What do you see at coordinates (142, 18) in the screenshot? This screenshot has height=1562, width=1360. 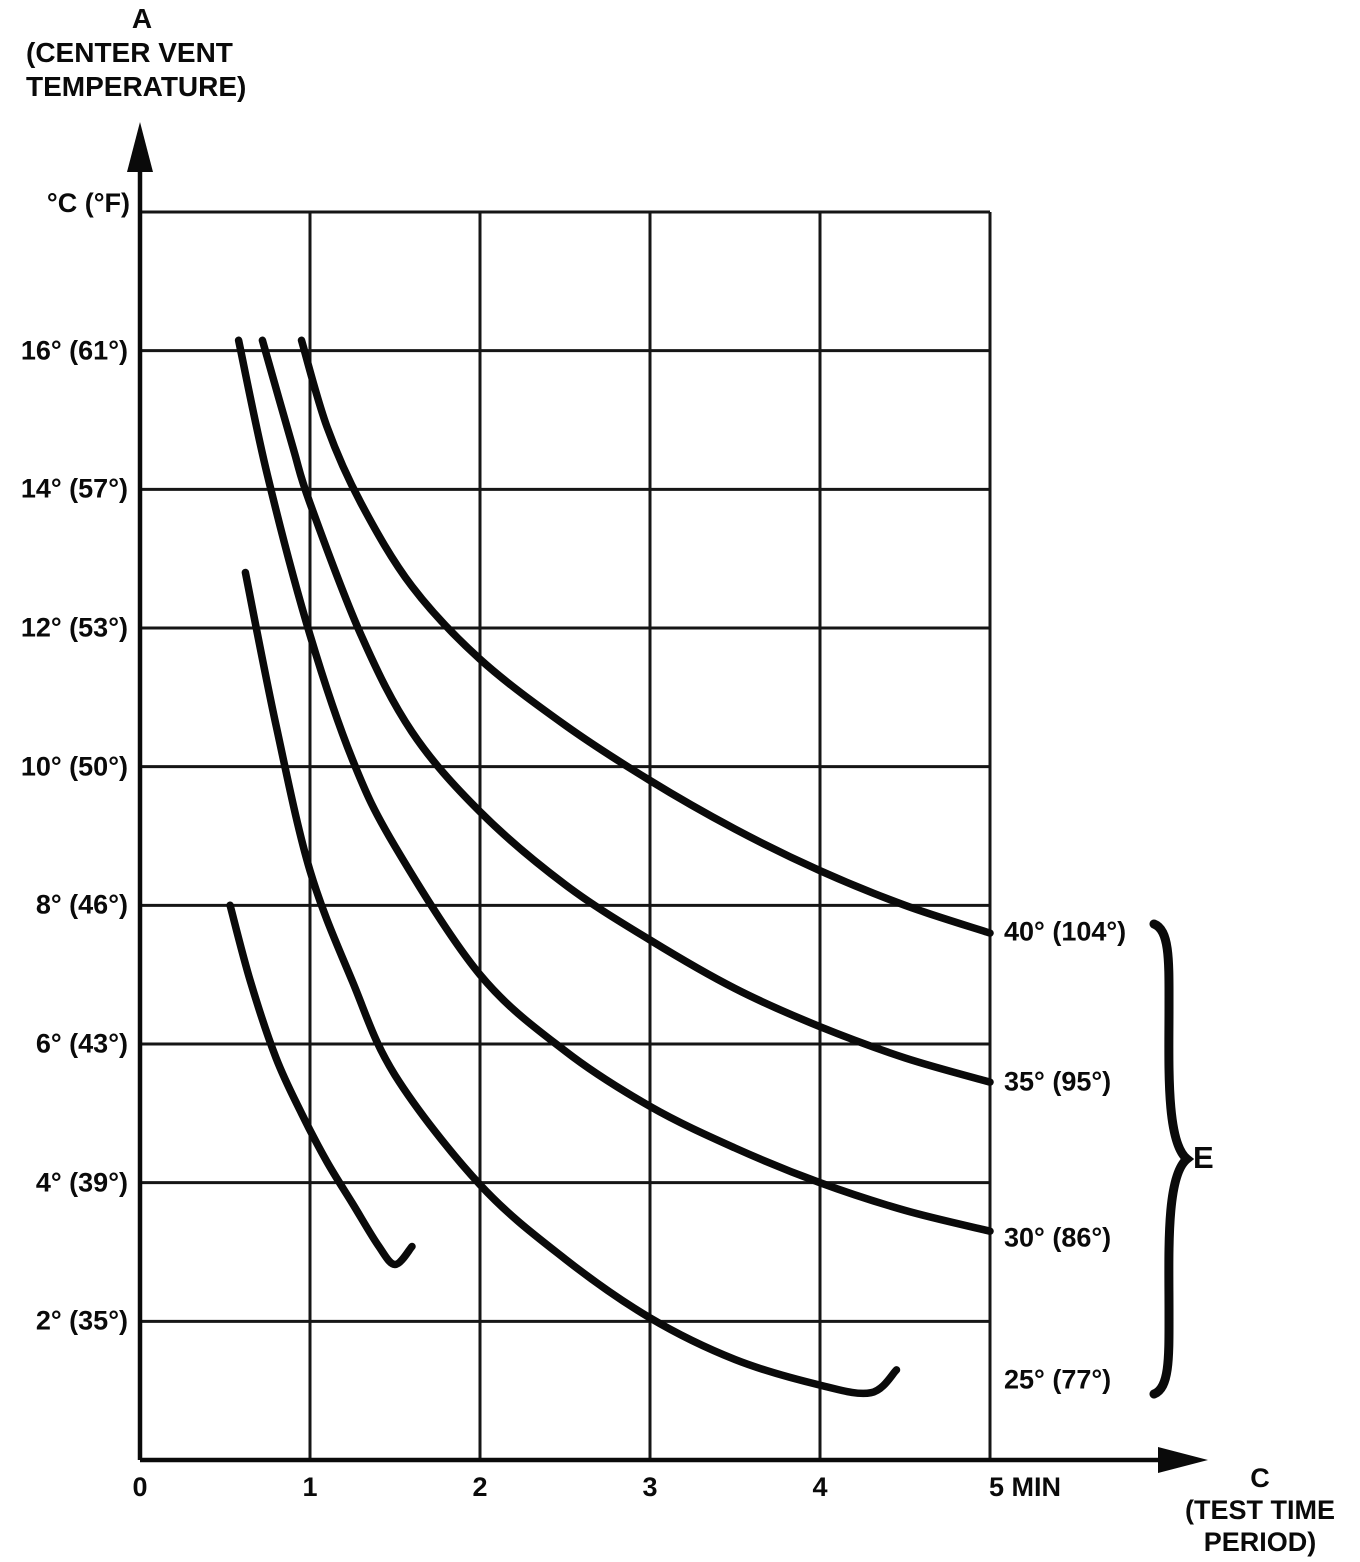 I see `y-axis-symbol: A` at bounding box center [142, 18].